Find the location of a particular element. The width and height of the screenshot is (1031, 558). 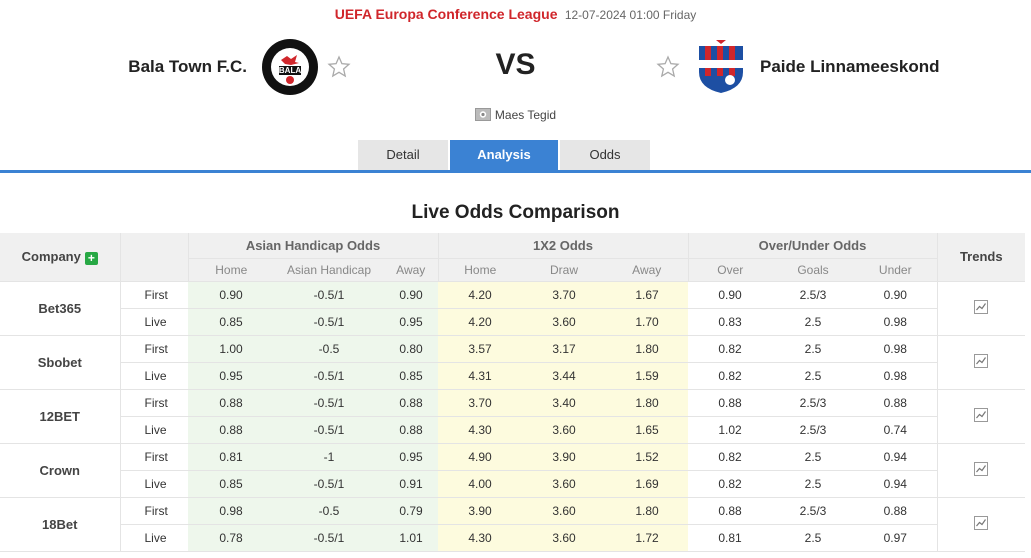

x12-odds-cell: 1.70 is located at coordinates (647, 322).